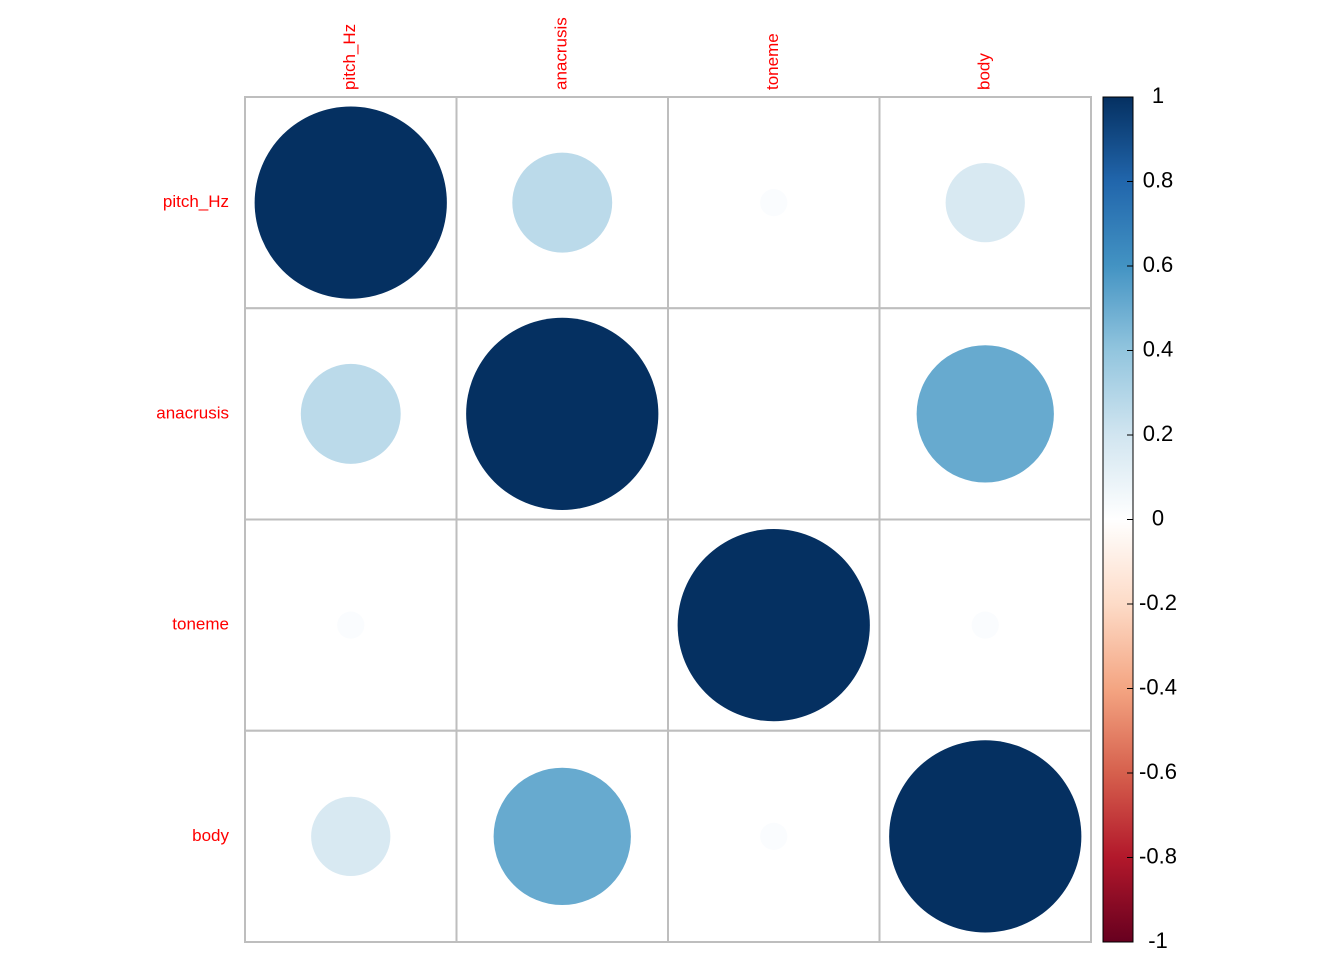 This screenshot has width=1344, height=965. Describe the element at coordinates (1158, 95) in the screenshot. I see `colorbar-tick-label: 1` at that location.